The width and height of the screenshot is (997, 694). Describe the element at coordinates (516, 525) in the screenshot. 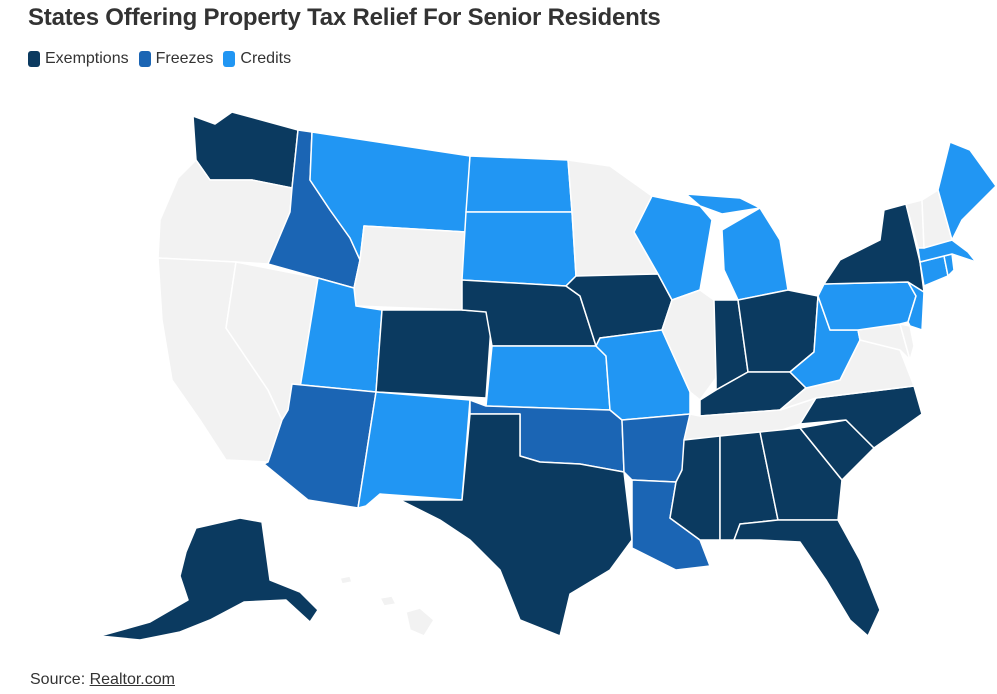

I see `state-TX` at that location.